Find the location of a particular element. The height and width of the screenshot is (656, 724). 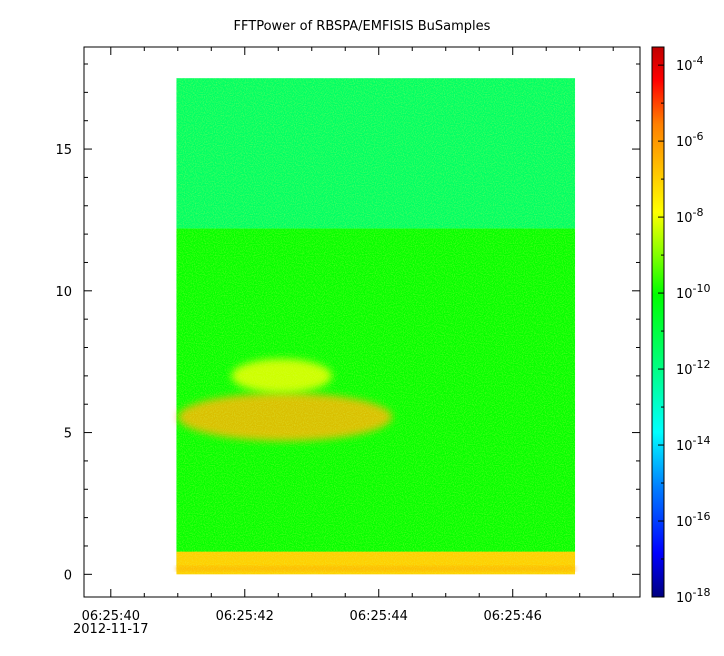

colorbar-tick-exponent: -16 is located at coordinates (702, 516).